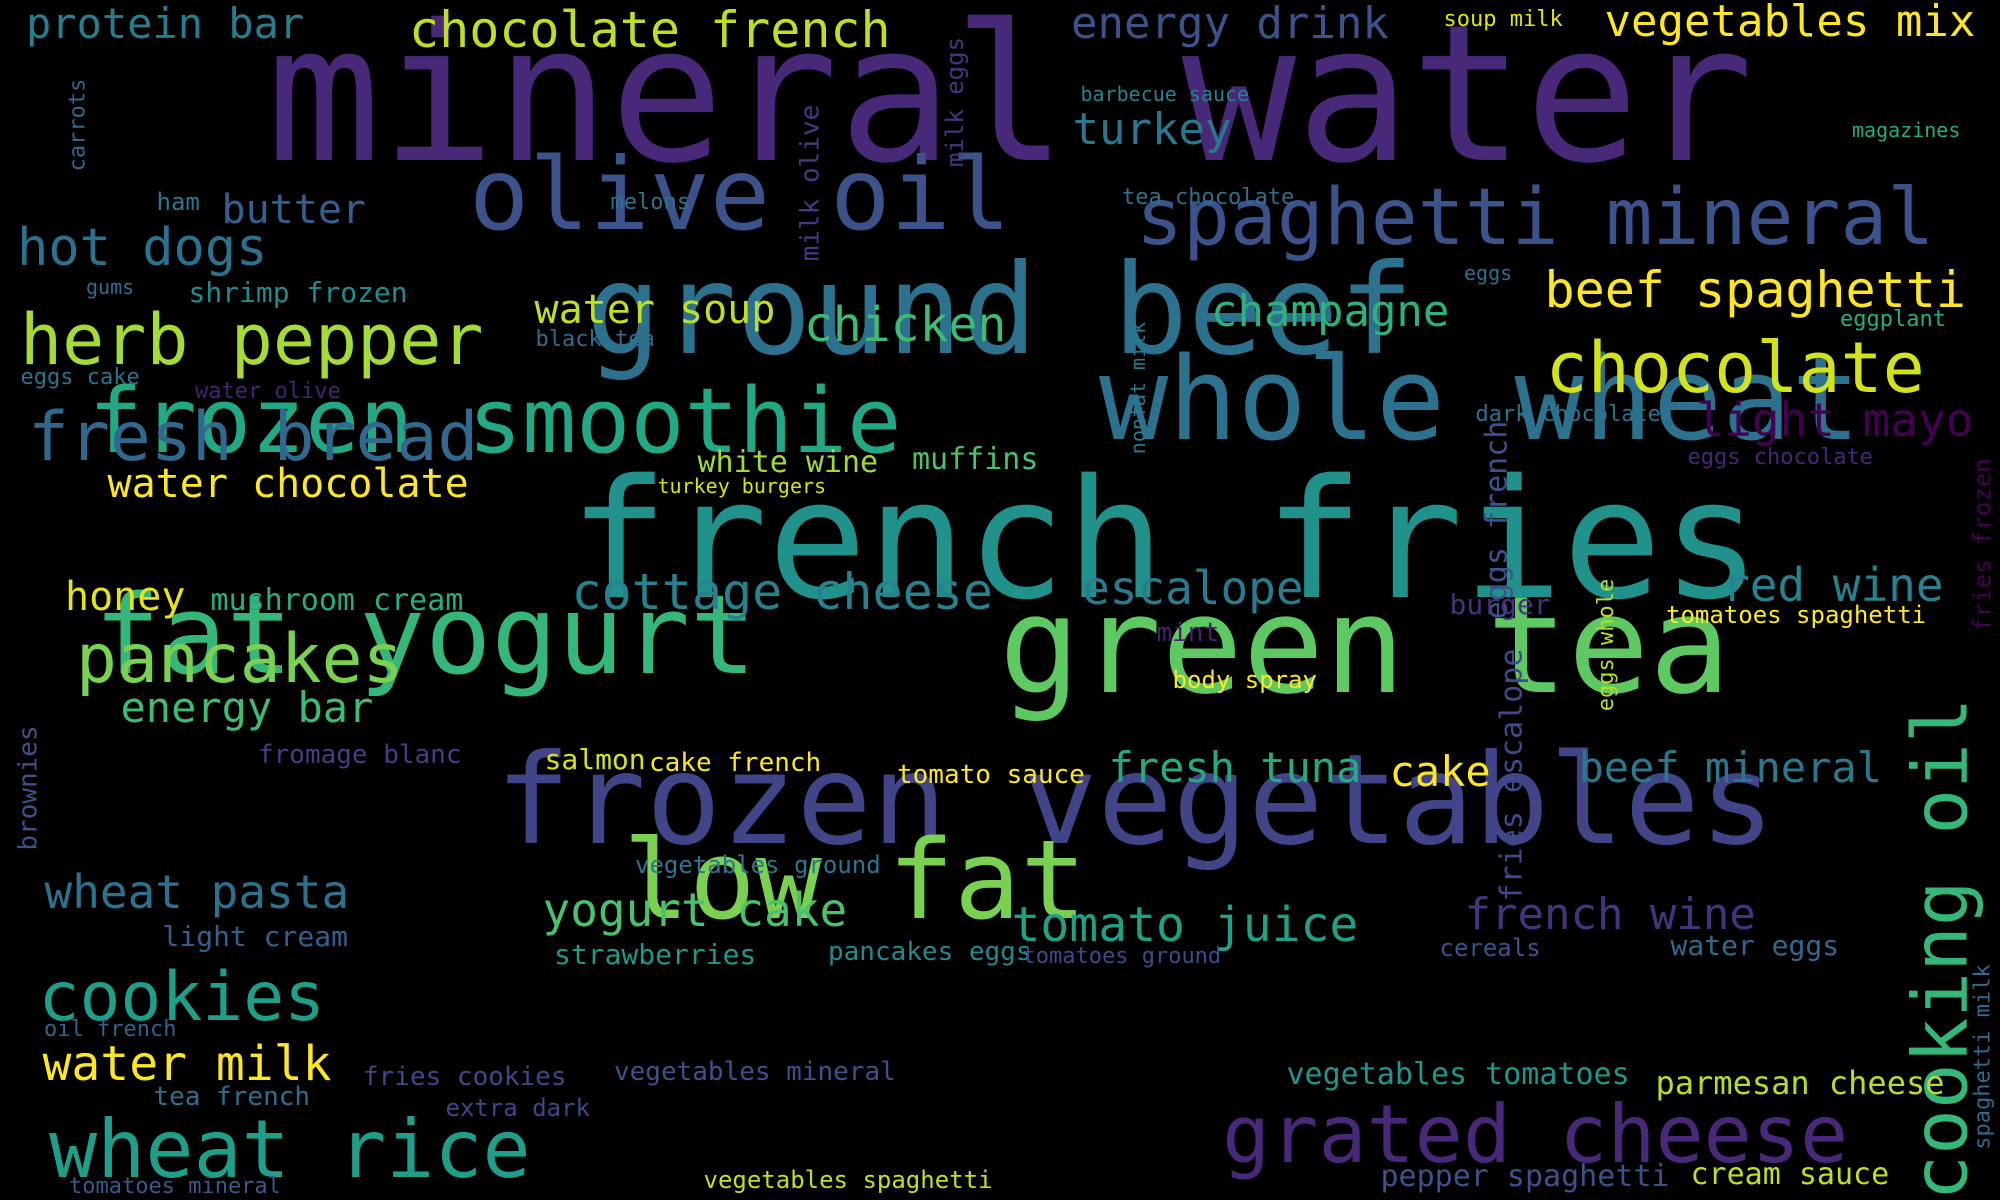  I want to click on word-shrimp-frozen: shrimp frozen, so click(298, 292).